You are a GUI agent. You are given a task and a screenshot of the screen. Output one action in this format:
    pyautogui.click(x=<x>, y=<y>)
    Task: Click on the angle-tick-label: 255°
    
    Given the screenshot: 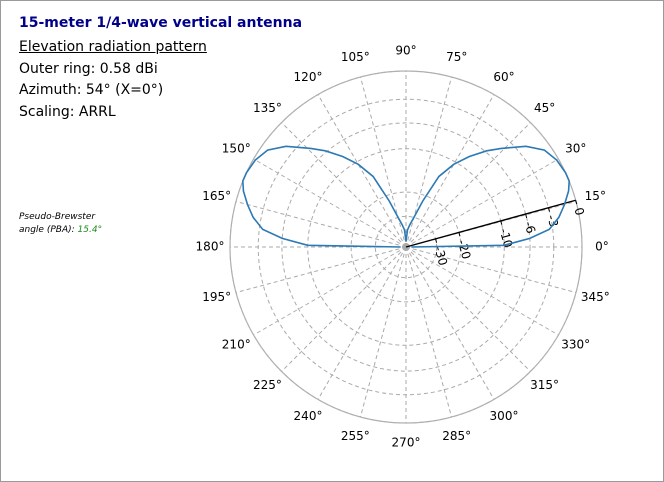 What is the action you would take?
    pyautogui.click(x=355, y=436)
    